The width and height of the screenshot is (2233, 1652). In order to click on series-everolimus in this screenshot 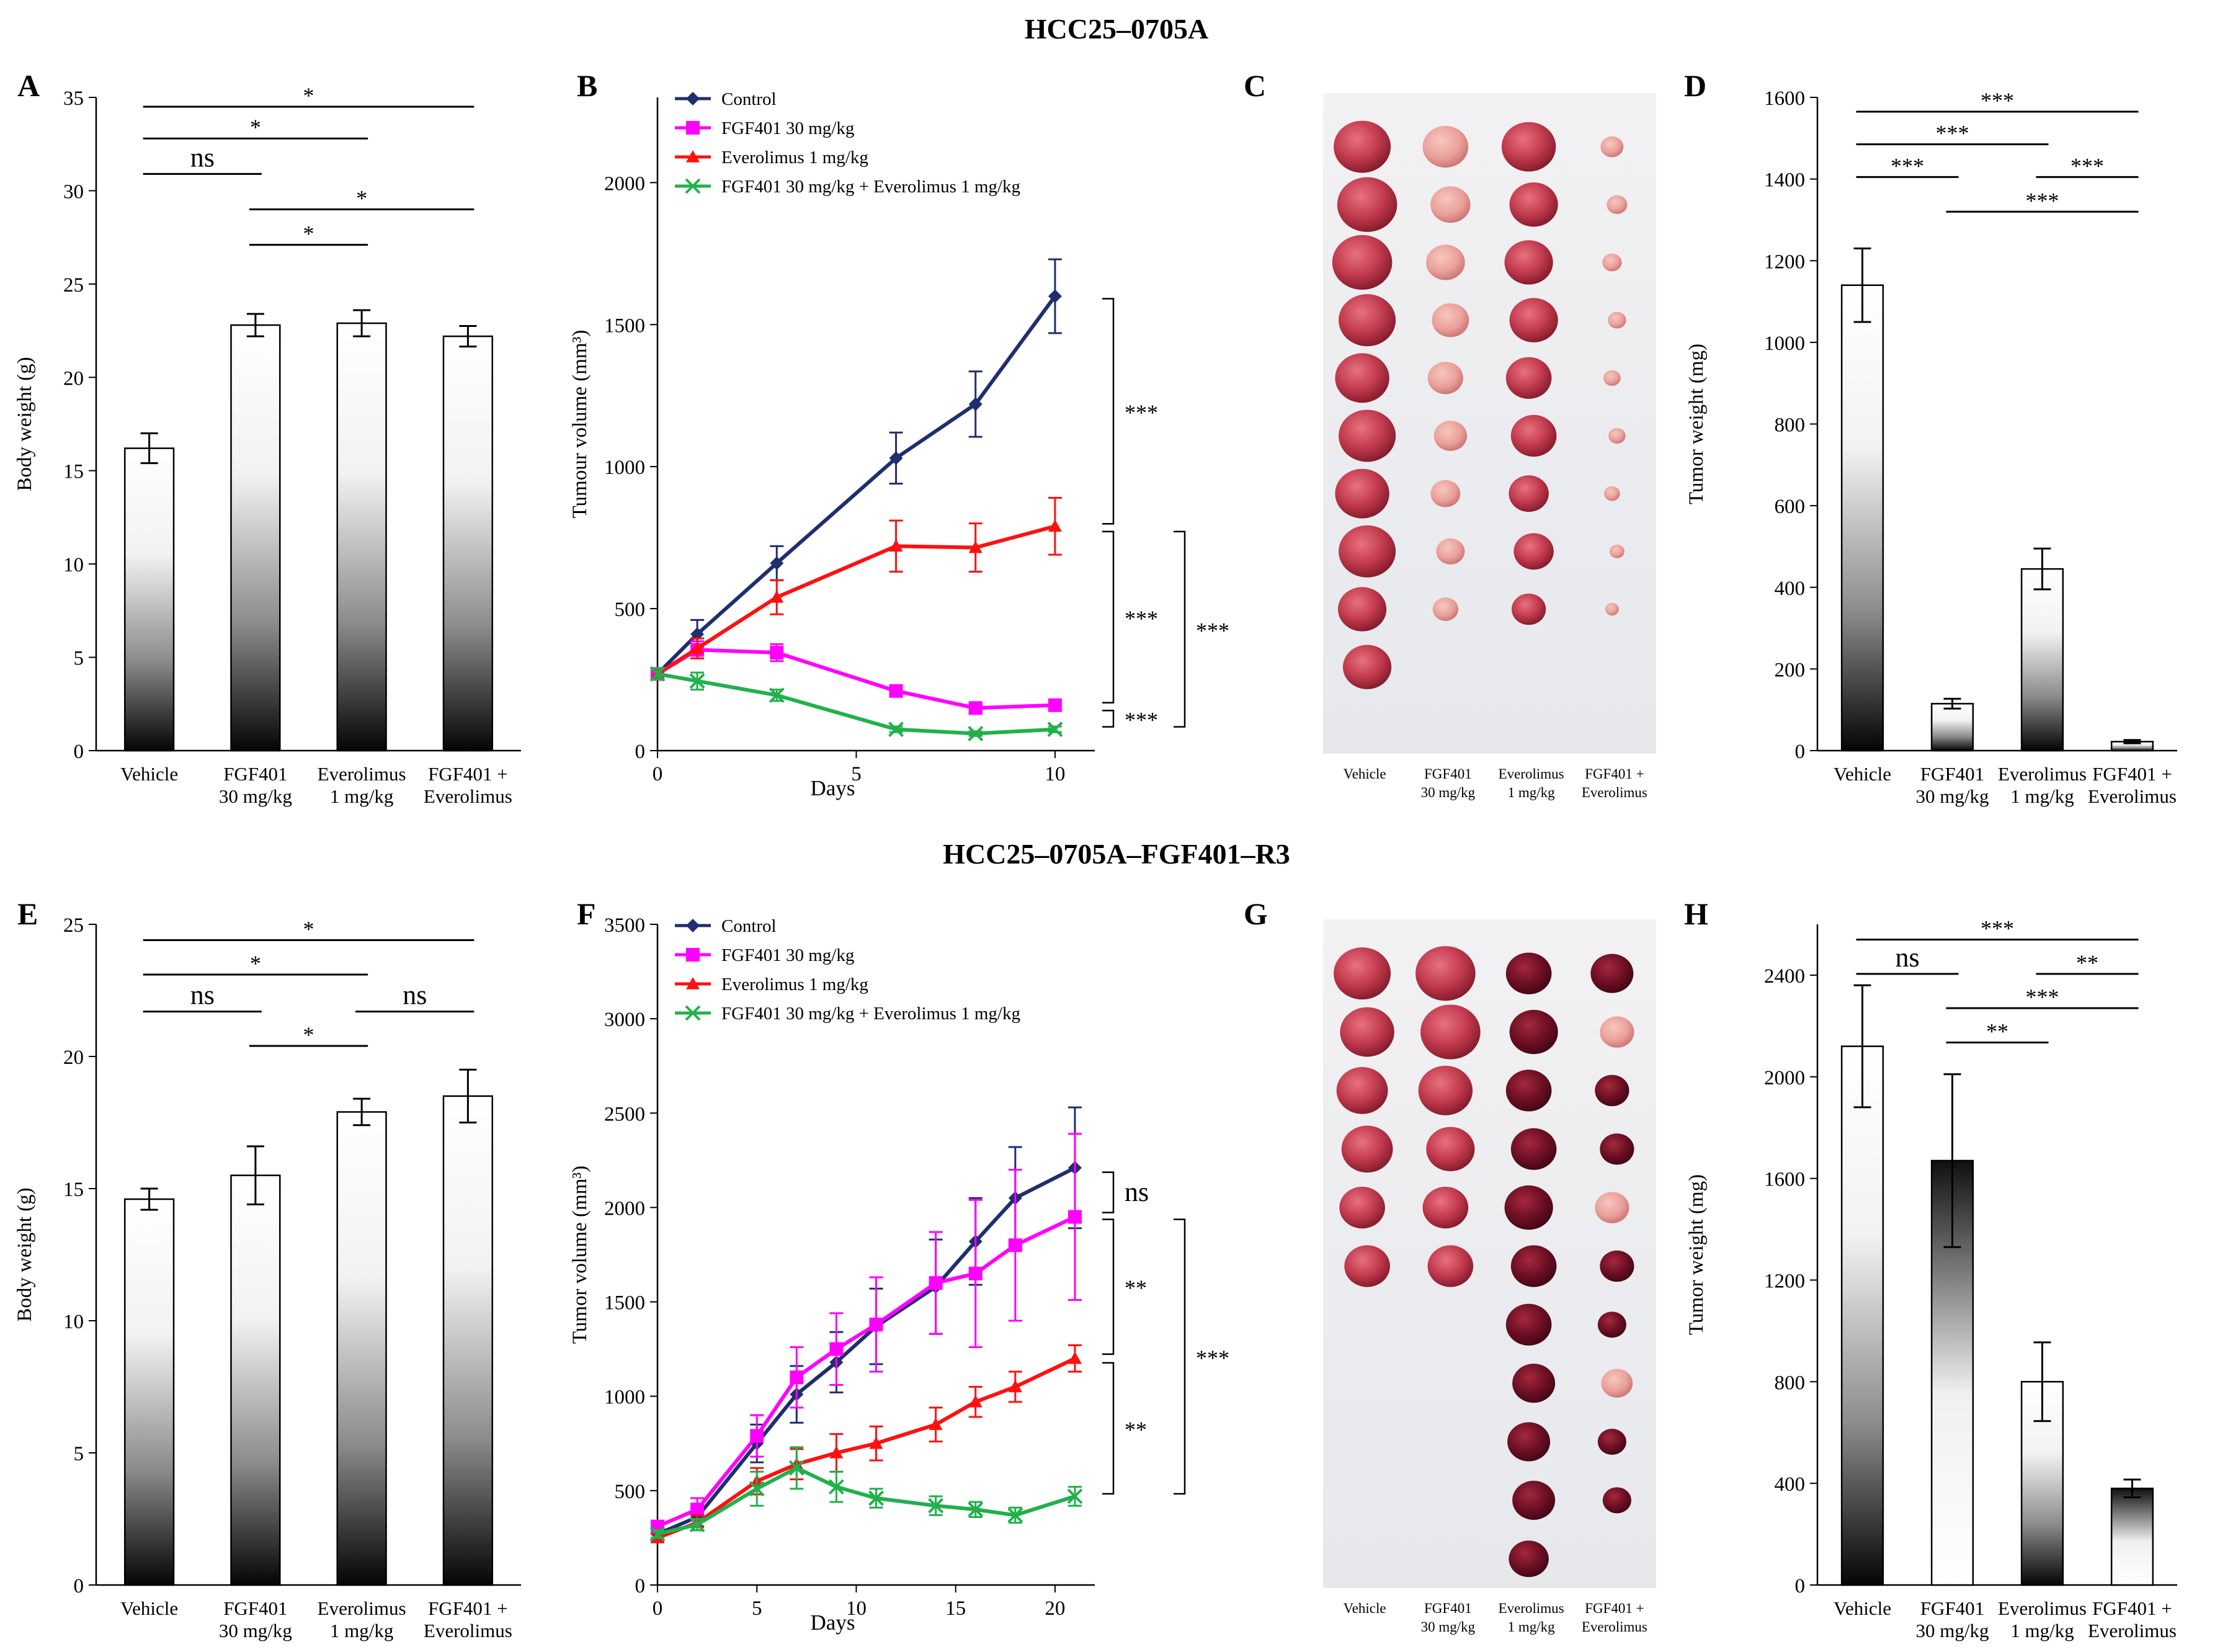, I will do `click(856, 589)`.